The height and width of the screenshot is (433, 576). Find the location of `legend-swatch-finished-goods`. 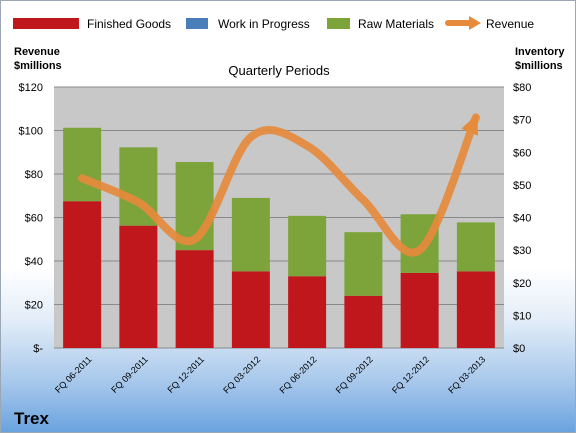

legend-swatch-finished-goods is located at coordinates (46, 23).